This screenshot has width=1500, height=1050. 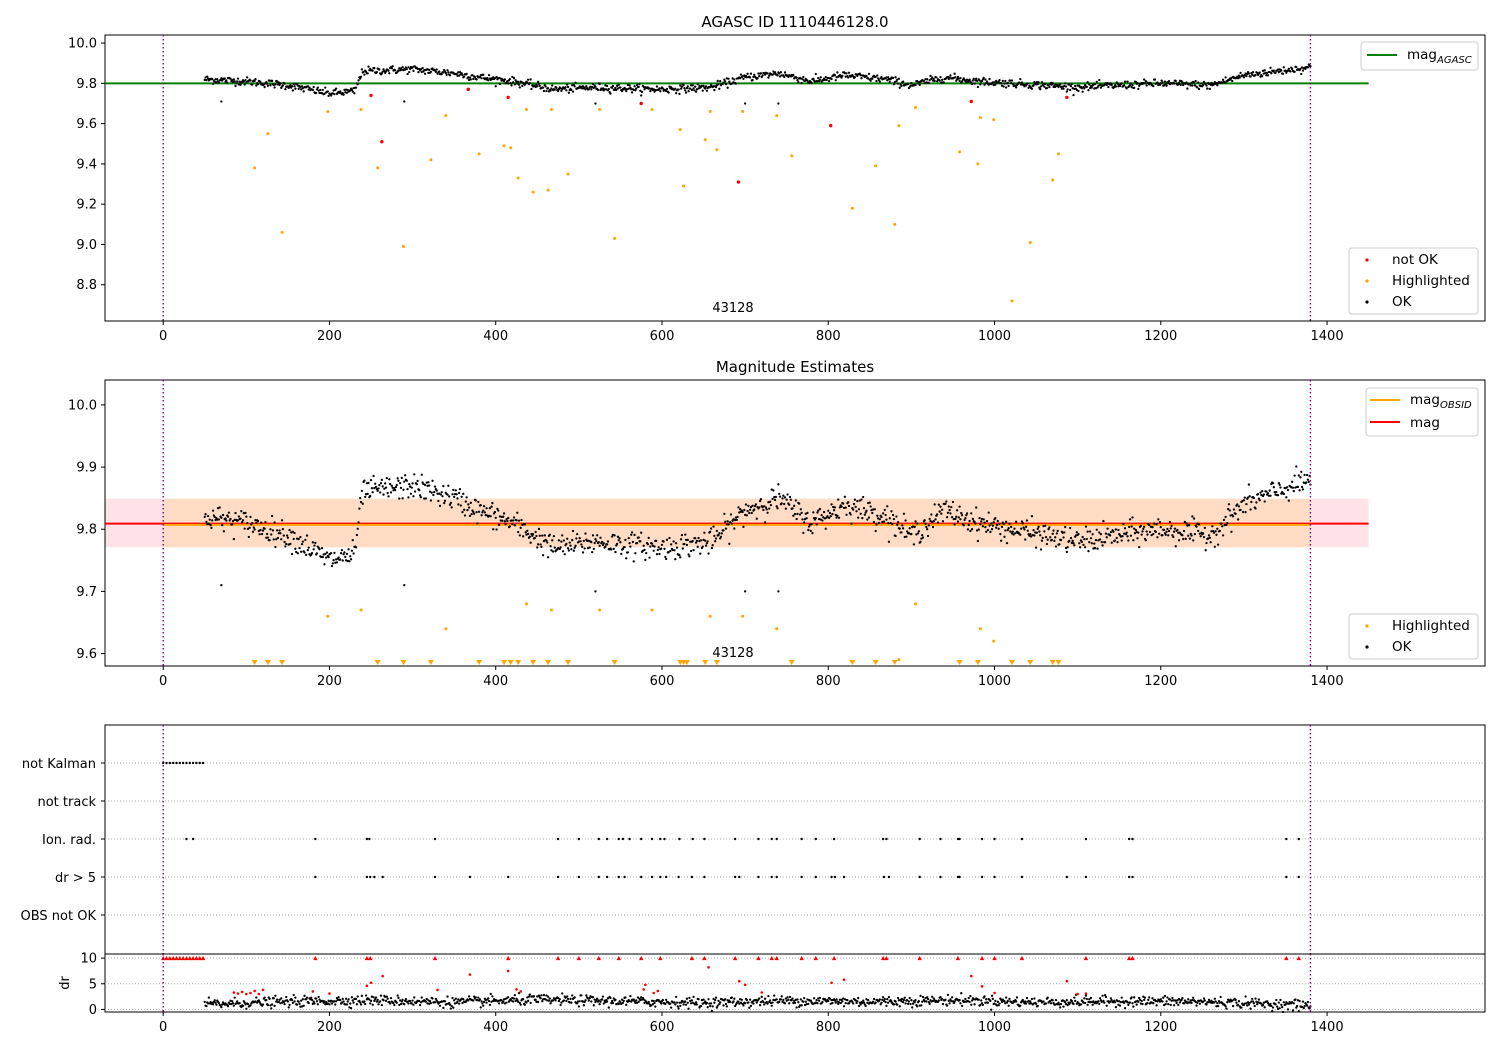 What do you see at coordinates (1413, 636) in the screenshot?
I see `panel2-marker-legend: Highlighted OK` at bounding box center [1413, 636].